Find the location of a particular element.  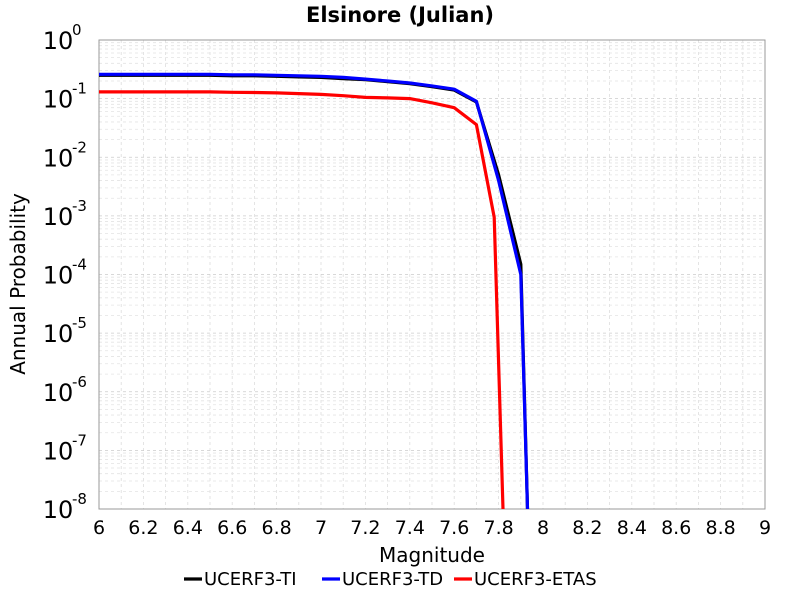

x-tick-label: 8.4 is located at coordinates (632, 528).